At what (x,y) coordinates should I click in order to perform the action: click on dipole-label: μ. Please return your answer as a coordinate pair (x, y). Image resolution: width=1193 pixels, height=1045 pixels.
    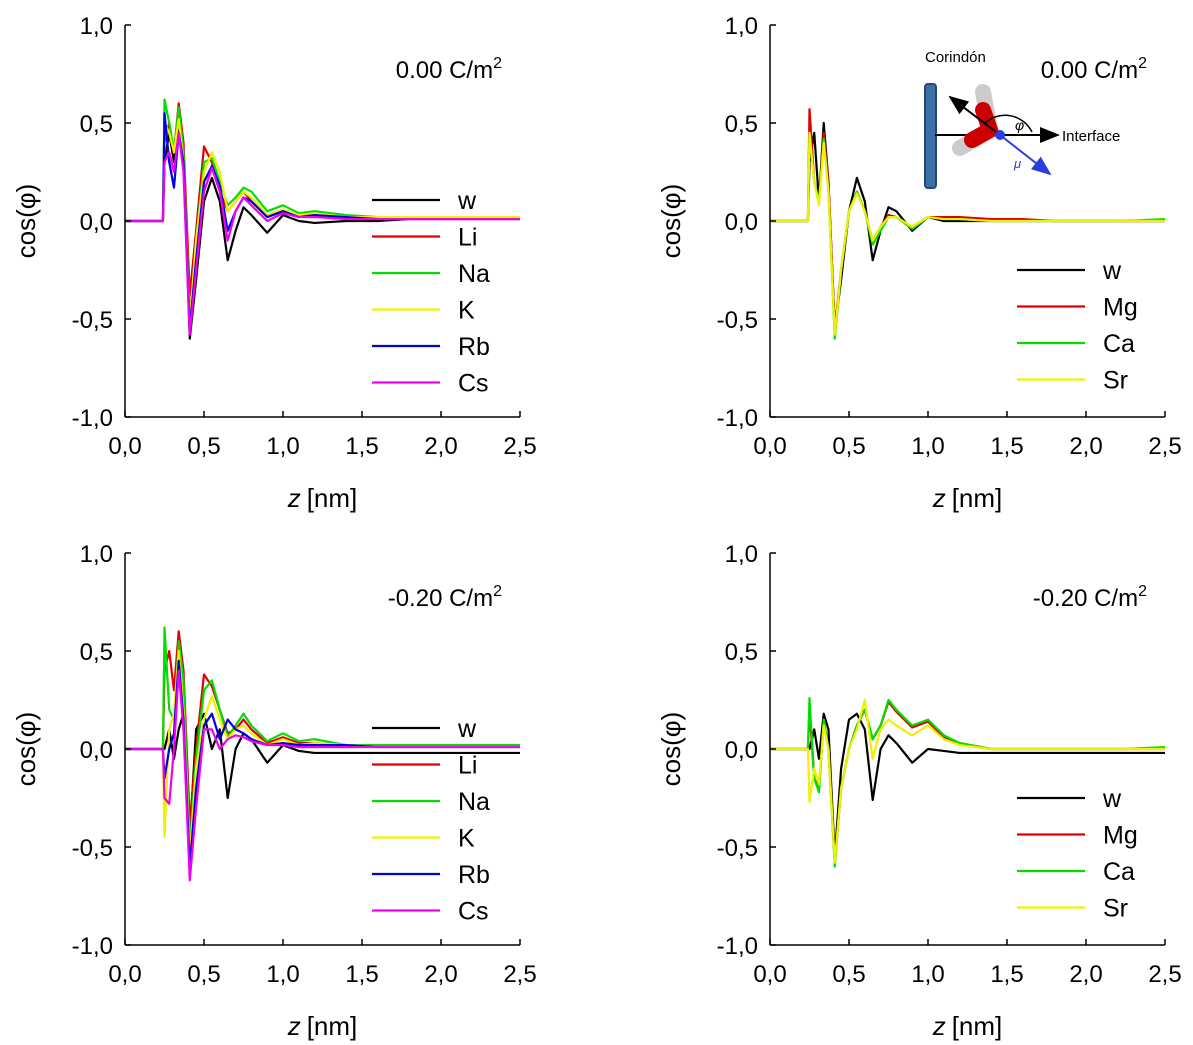
    Looking at the image, I should click on (1017, 163).